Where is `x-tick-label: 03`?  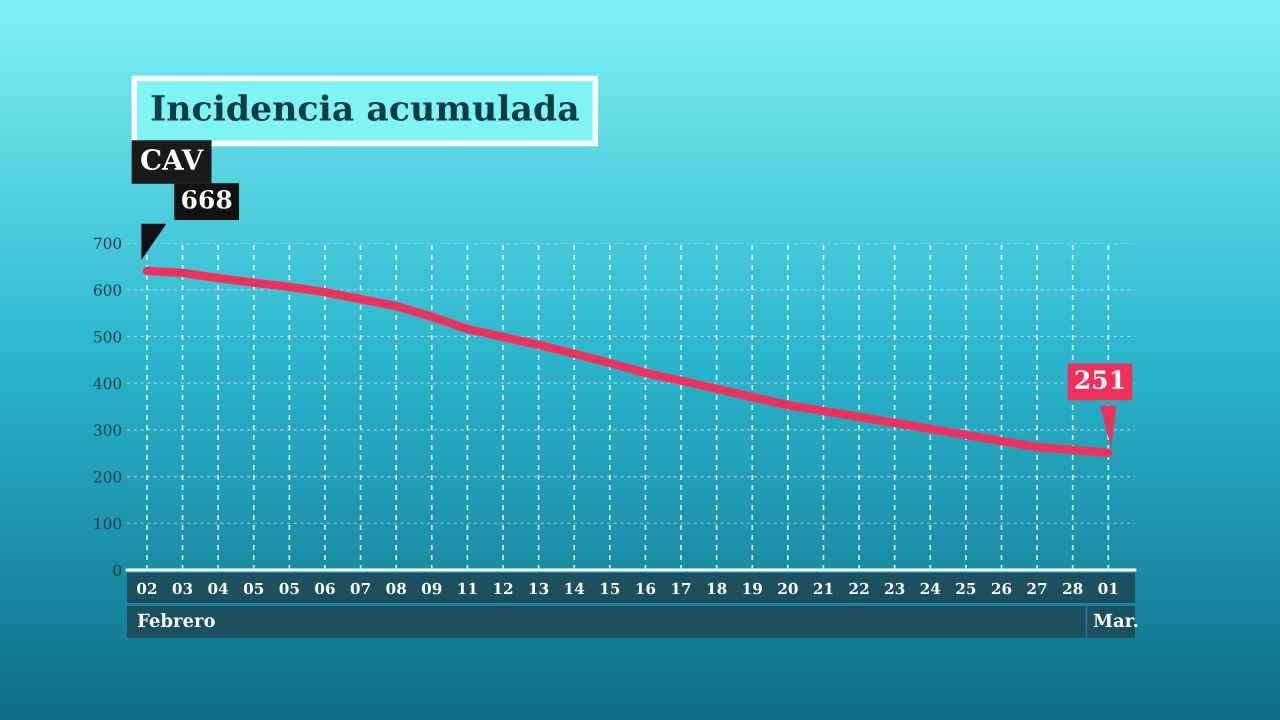
x-tick-label: 03 is located at coordinates (182, 588).